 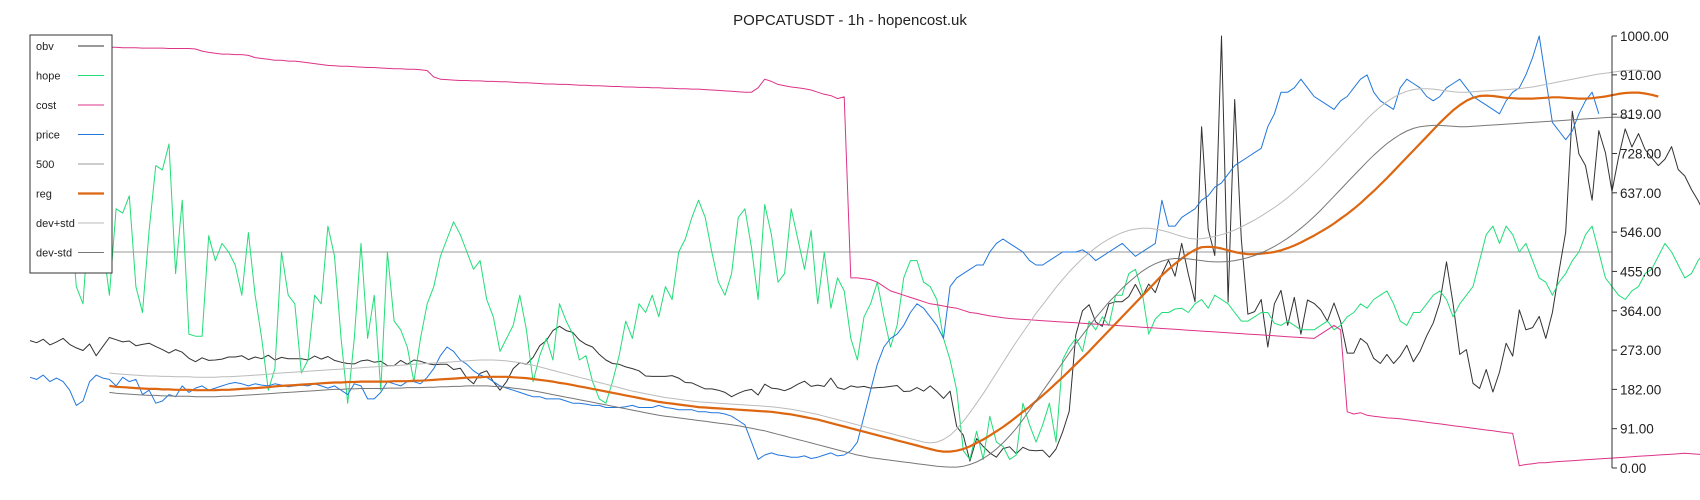 What do you see at coordinates (850, 20) in the screenshot?
I see `chart-title: POPCATUSDT - 1h - hopencost.uk` at bounding box center [850, 20].